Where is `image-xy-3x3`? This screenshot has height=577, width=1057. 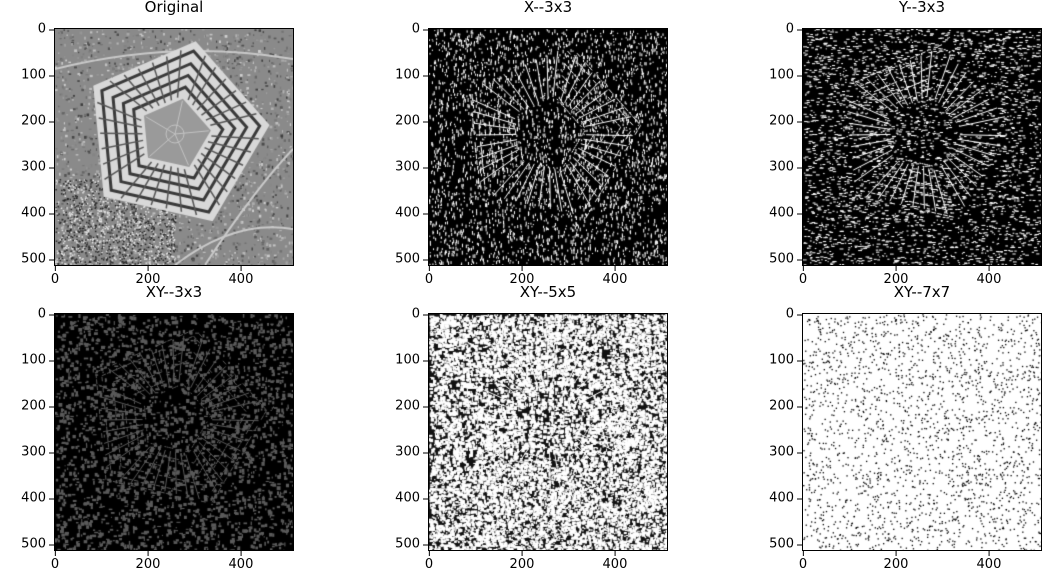
image-xy-3x3 is located at coordinates (174, 432).